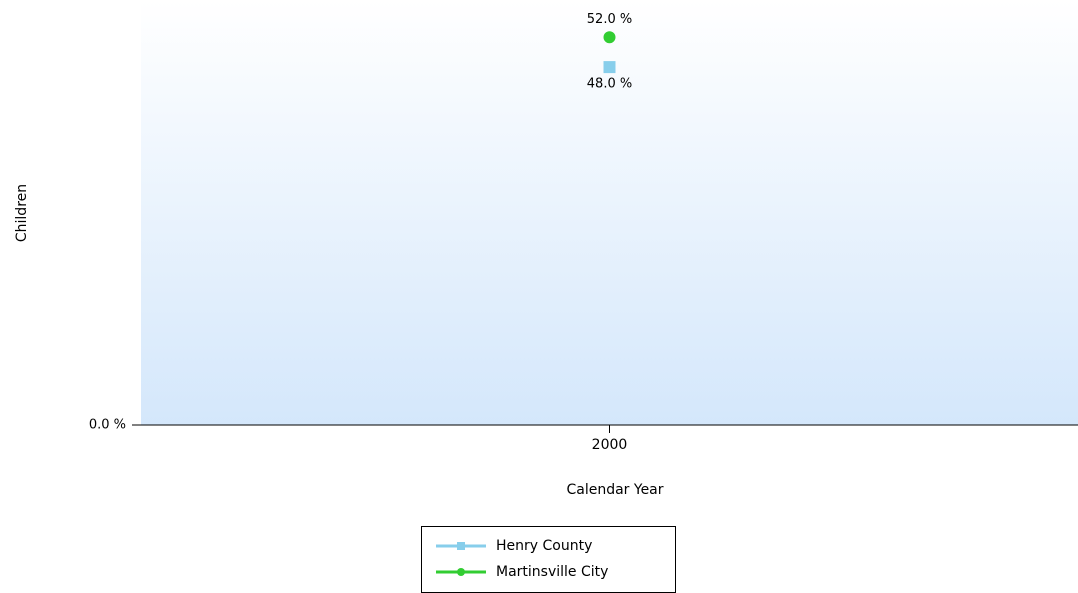 The image size is (1078, 593). What do you see at coordinates (107, 425) in the screenshot?
I see `y-tick-label: 0.0 %` at bounding box center [107, 425].